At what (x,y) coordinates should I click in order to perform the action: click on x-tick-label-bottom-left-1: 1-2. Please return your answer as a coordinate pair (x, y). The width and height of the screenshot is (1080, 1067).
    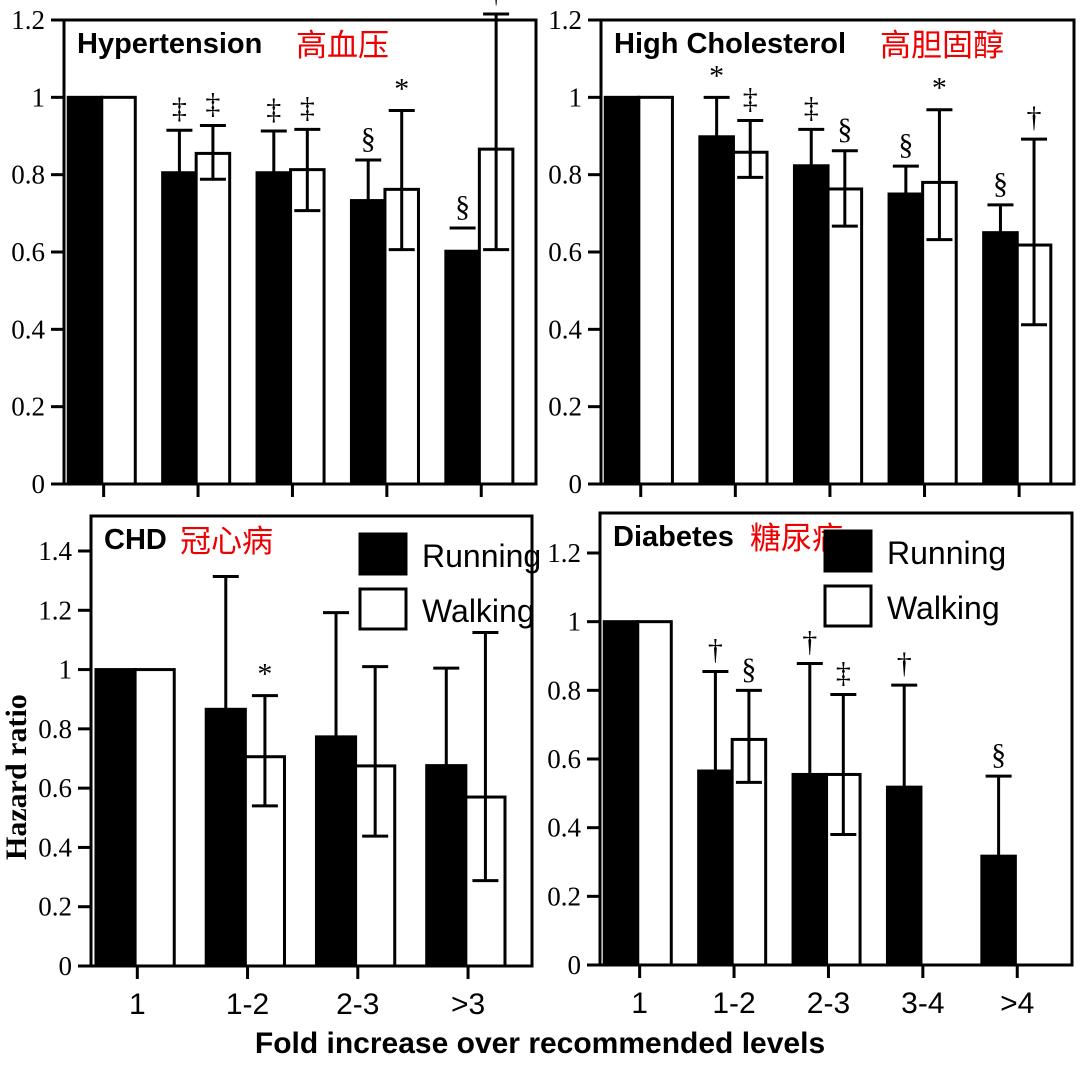
    Looking at the image, I should click on (247, 1004).